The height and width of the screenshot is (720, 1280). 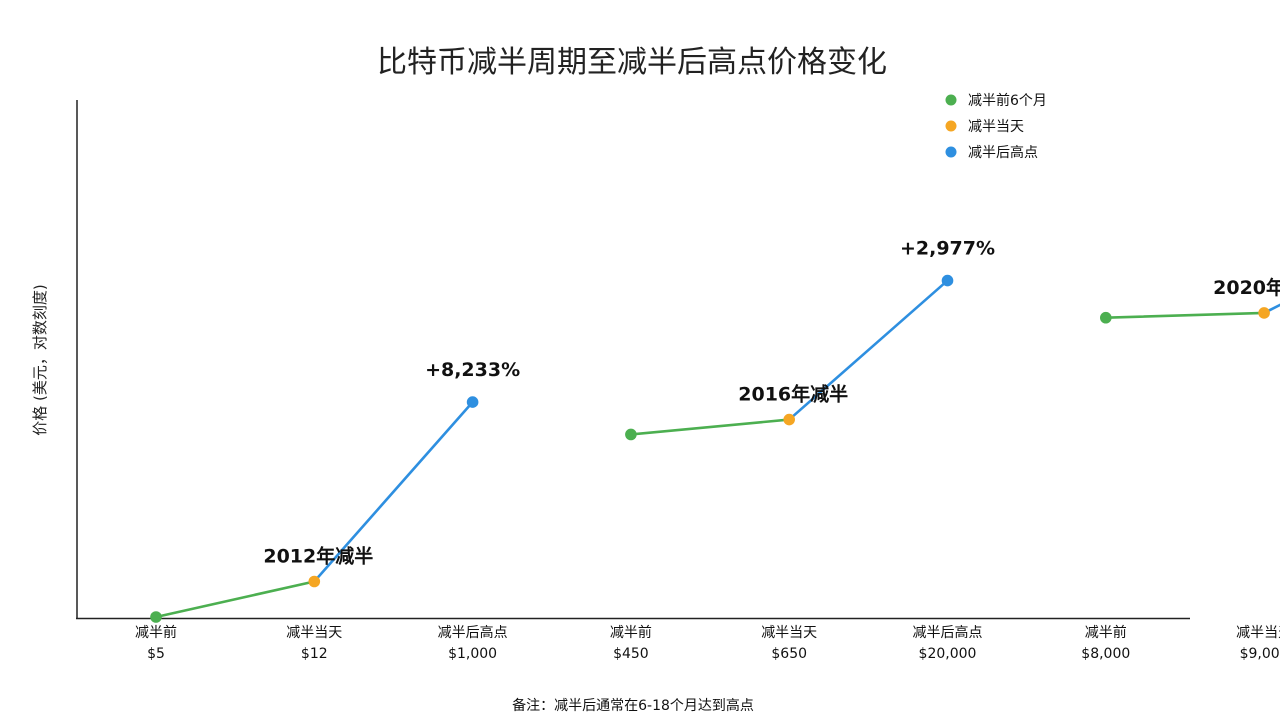 What do you see at coordinates (789, 654) in the screenshot?
I see `x-tick-value: $650` at bounding box center [789, 654].